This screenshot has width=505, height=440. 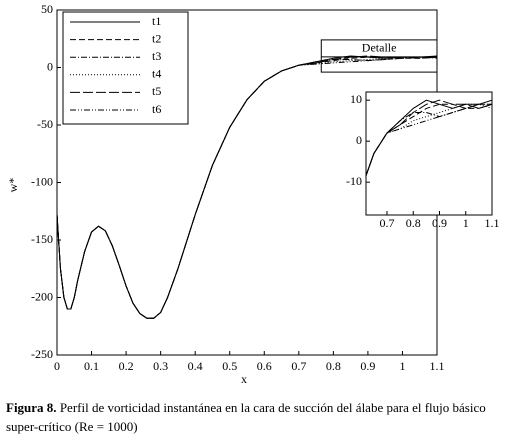 What do you see at coordinates (42, 181) in the screenshot?
I see `y-tick-label: -100` at bounding box center [42, 181].